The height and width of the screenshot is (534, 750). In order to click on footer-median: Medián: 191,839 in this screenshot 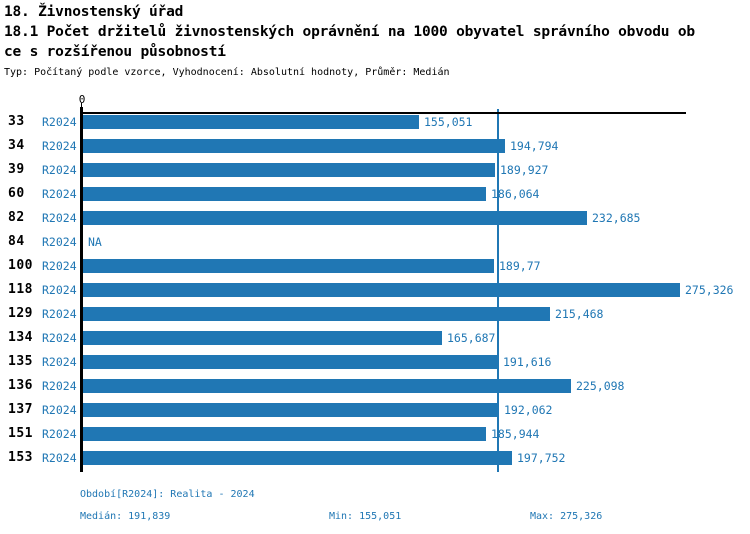, I will do `click(125, 516)`.